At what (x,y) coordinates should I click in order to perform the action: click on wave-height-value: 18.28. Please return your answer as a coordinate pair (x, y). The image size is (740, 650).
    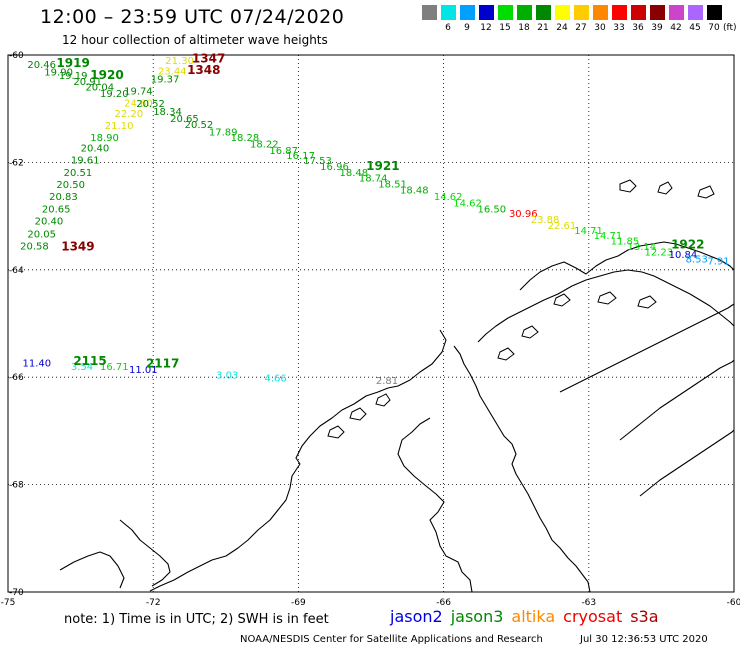
    Looking at the image, I should click on (245, 138).